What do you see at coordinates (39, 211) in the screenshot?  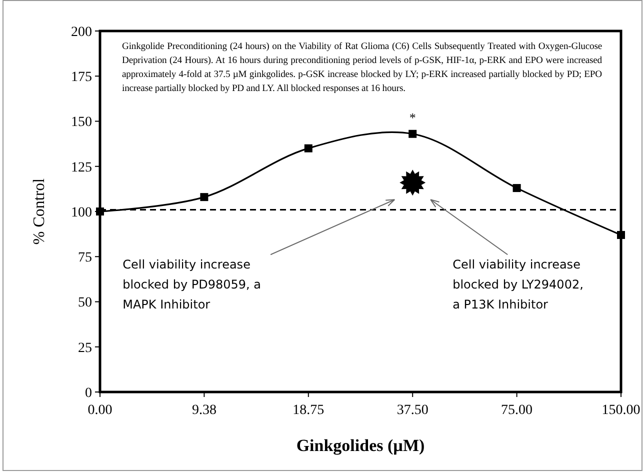 I see `y-axis-title: % Control` at bounding box center [39, 211].